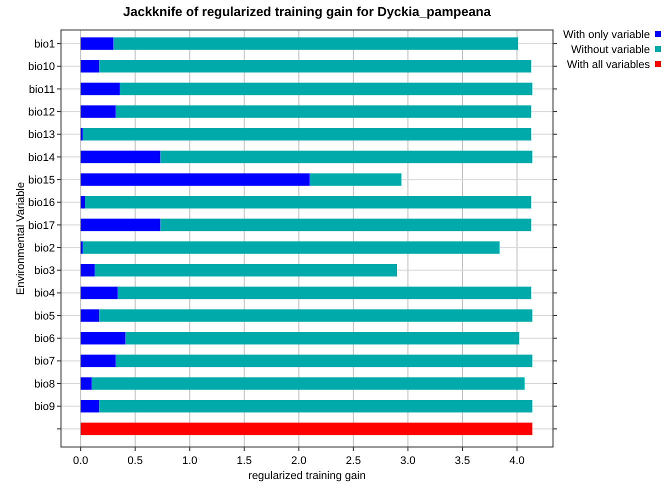 The image size is (666, 486). I want to click on y-tick-label: bio7, so click(44, 362).